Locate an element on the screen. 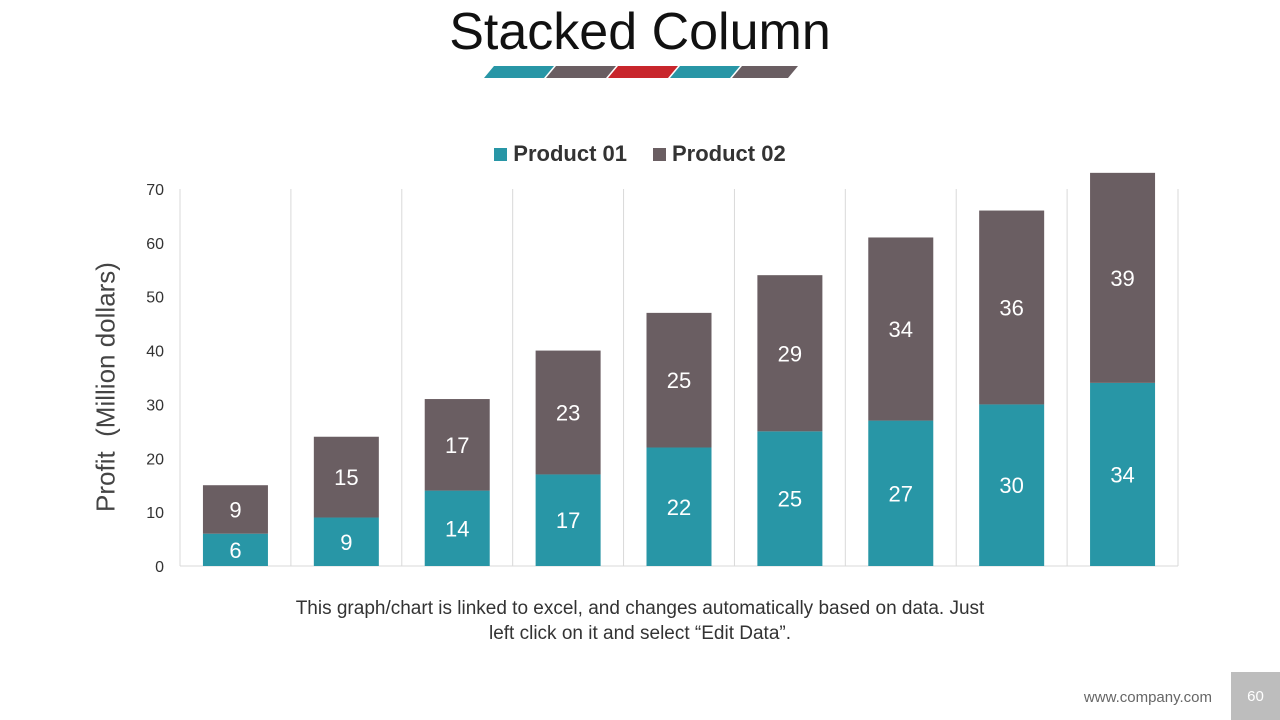  data-label: 27 is located at coordinates (901, 493).